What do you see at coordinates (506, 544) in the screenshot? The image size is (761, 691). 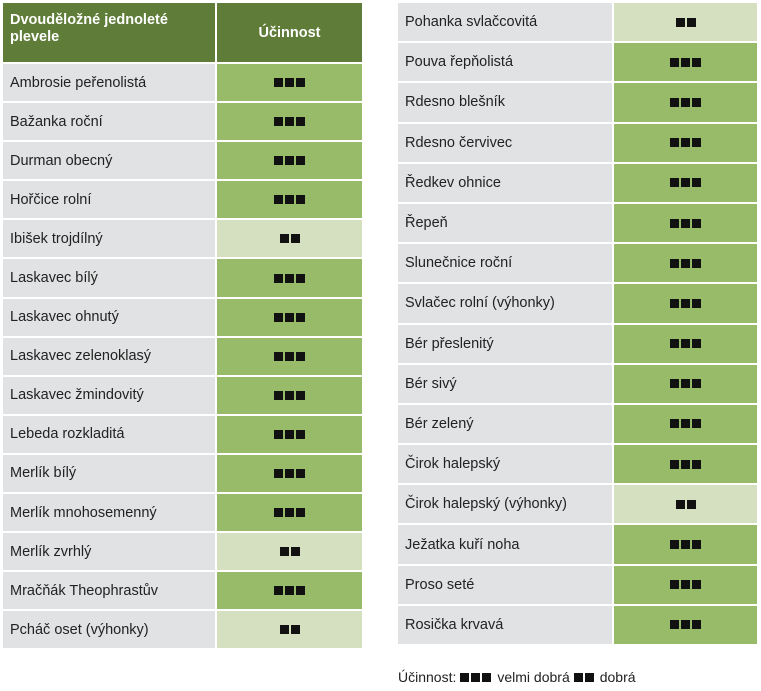 I see `weed-name: Ježatka kuří noha` at bounding box center [506, 544].